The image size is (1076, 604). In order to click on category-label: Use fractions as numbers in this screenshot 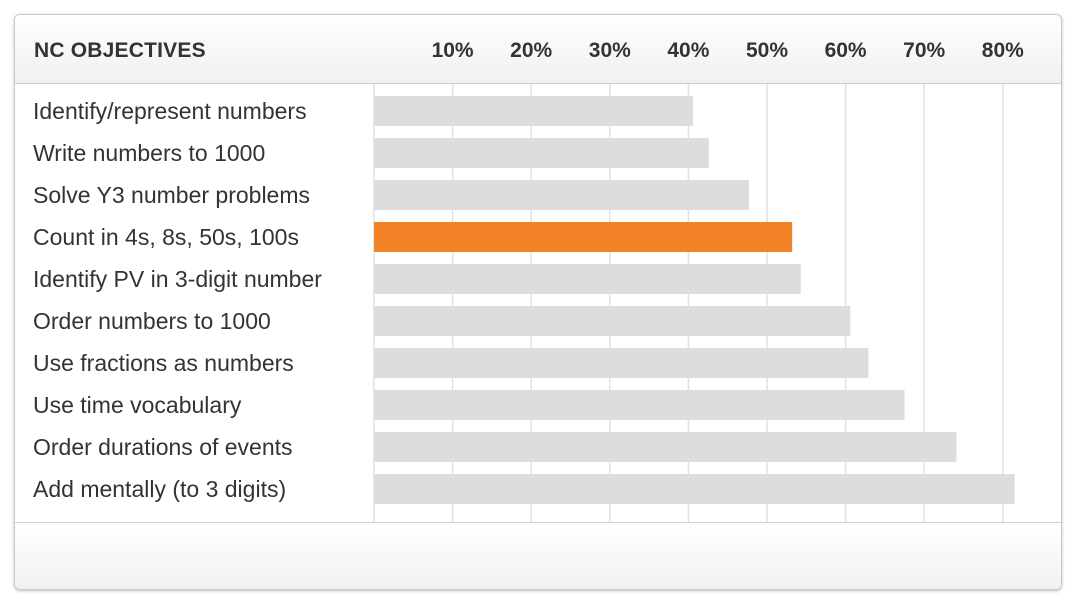, I will do `click(163, 363)`.